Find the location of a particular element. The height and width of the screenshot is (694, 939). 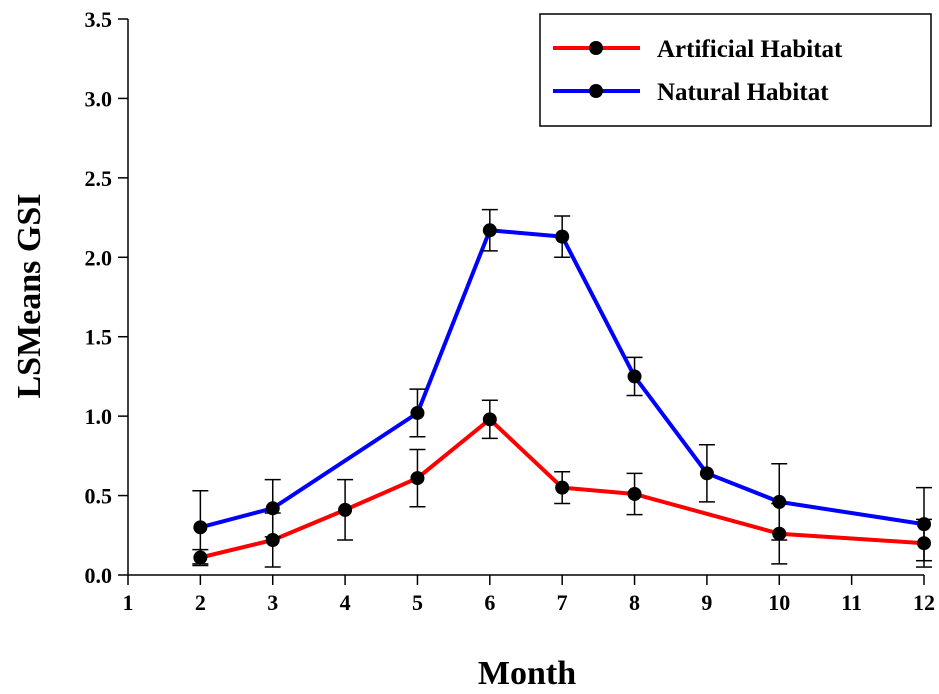

y-axis-ticks: 0.0 0.5 1.0 1.5 2.0 2.5 3.0 3.5 is located at coordinates (106, 297).